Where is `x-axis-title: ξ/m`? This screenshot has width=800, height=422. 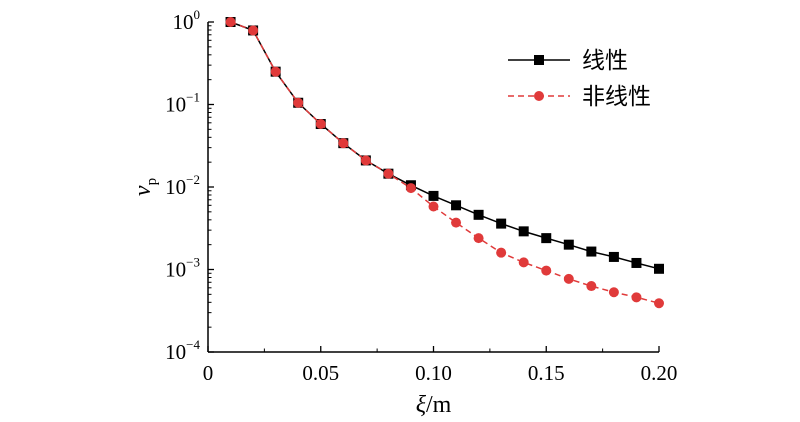
x-axis-title: ξ/m is located at coordinates (434, 405).